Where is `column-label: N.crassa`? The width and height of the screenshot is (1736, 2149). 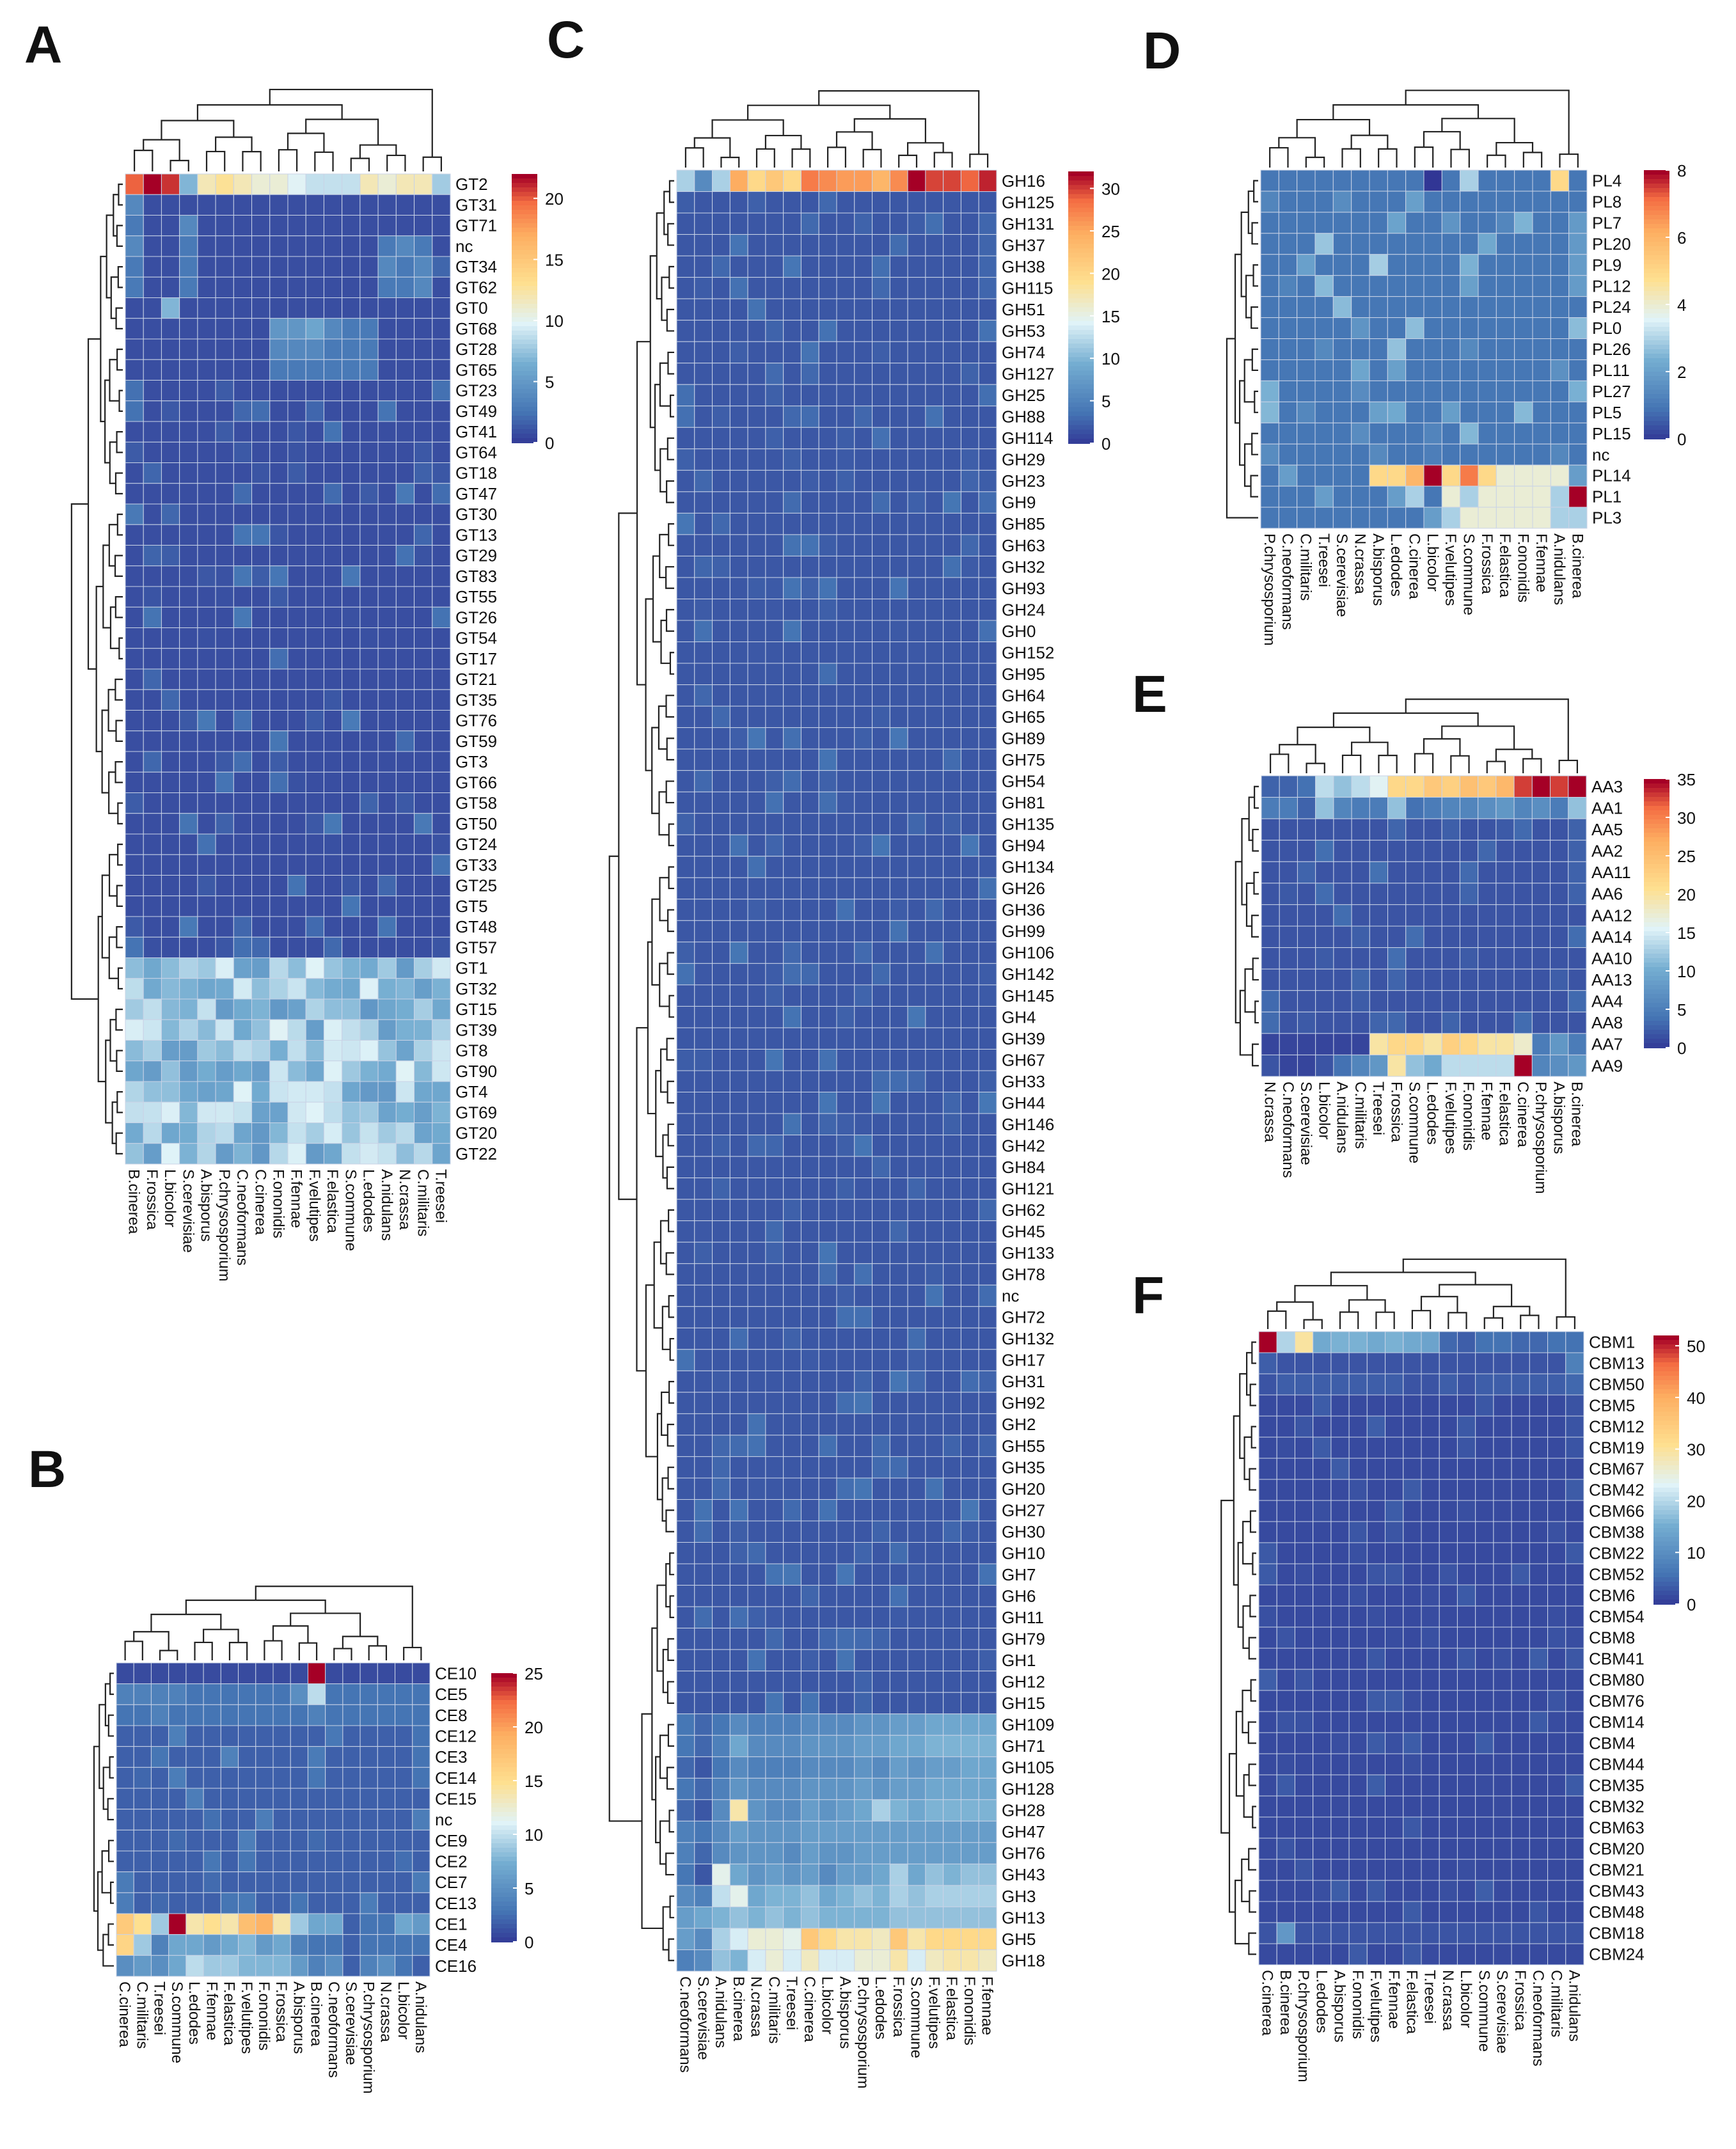 column-label: N.crassa is located at coordinates (1447, 2000).